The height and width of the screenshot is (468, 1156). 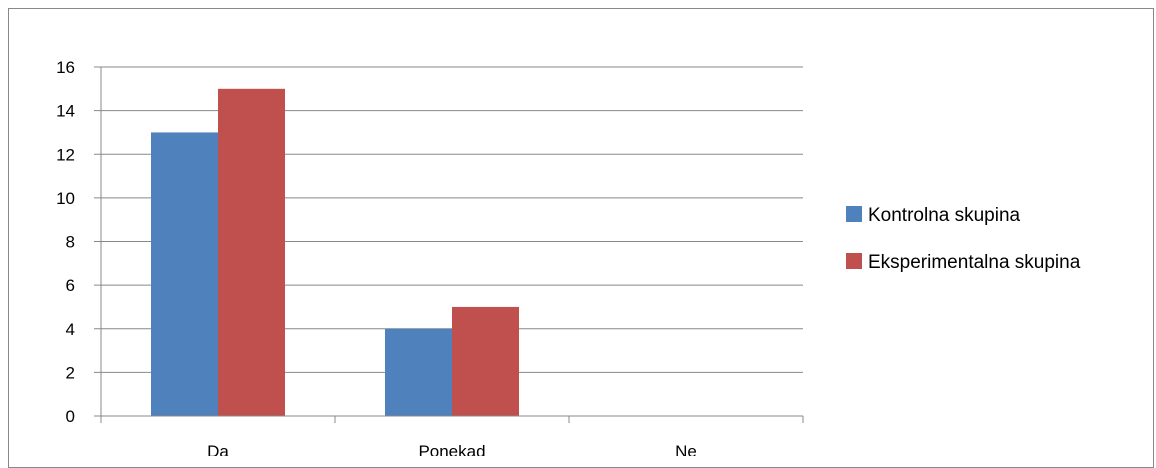 What do you see at coordinates (218, 449) in the screenshot?
I see `x-tick-label: Da` at bounding box center [218, 449].